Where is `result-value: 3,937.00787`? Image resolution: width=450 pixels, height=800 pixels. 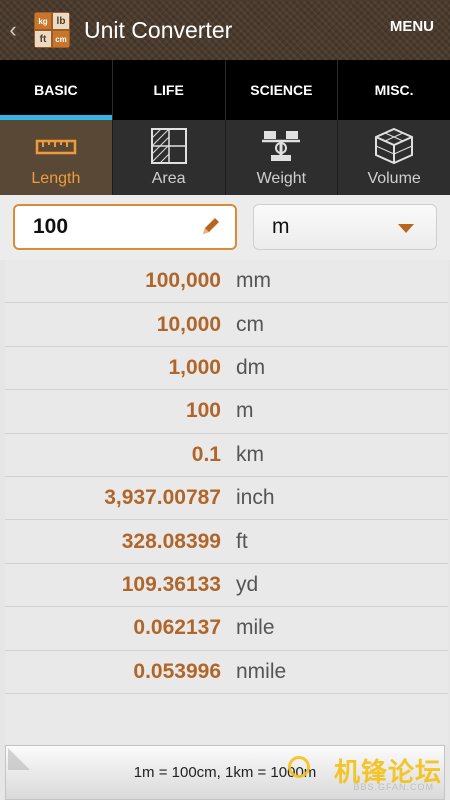
result-value: 3,937.00787 is located at coordinates (162, 498).